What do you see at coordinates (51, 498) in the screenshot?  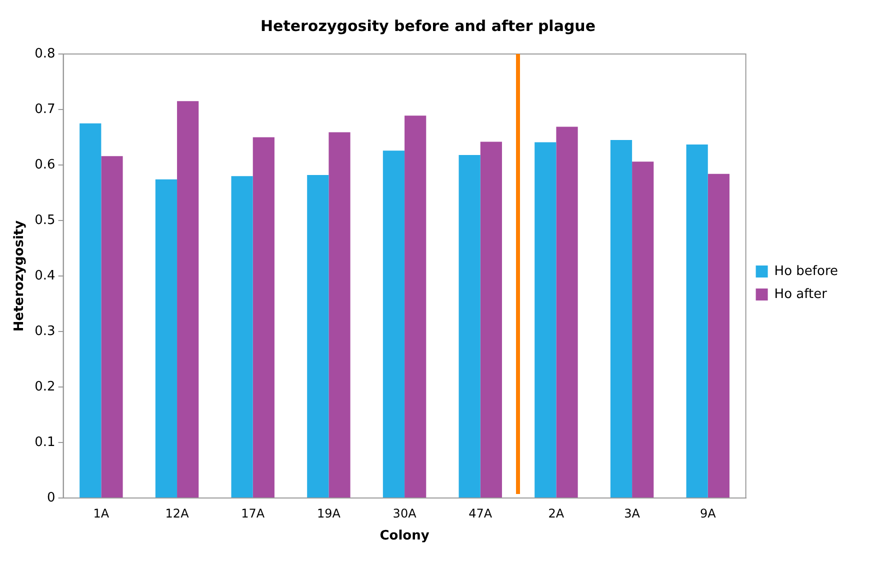 I see `y-tick-label: 0` at bounding box center [51, 498].